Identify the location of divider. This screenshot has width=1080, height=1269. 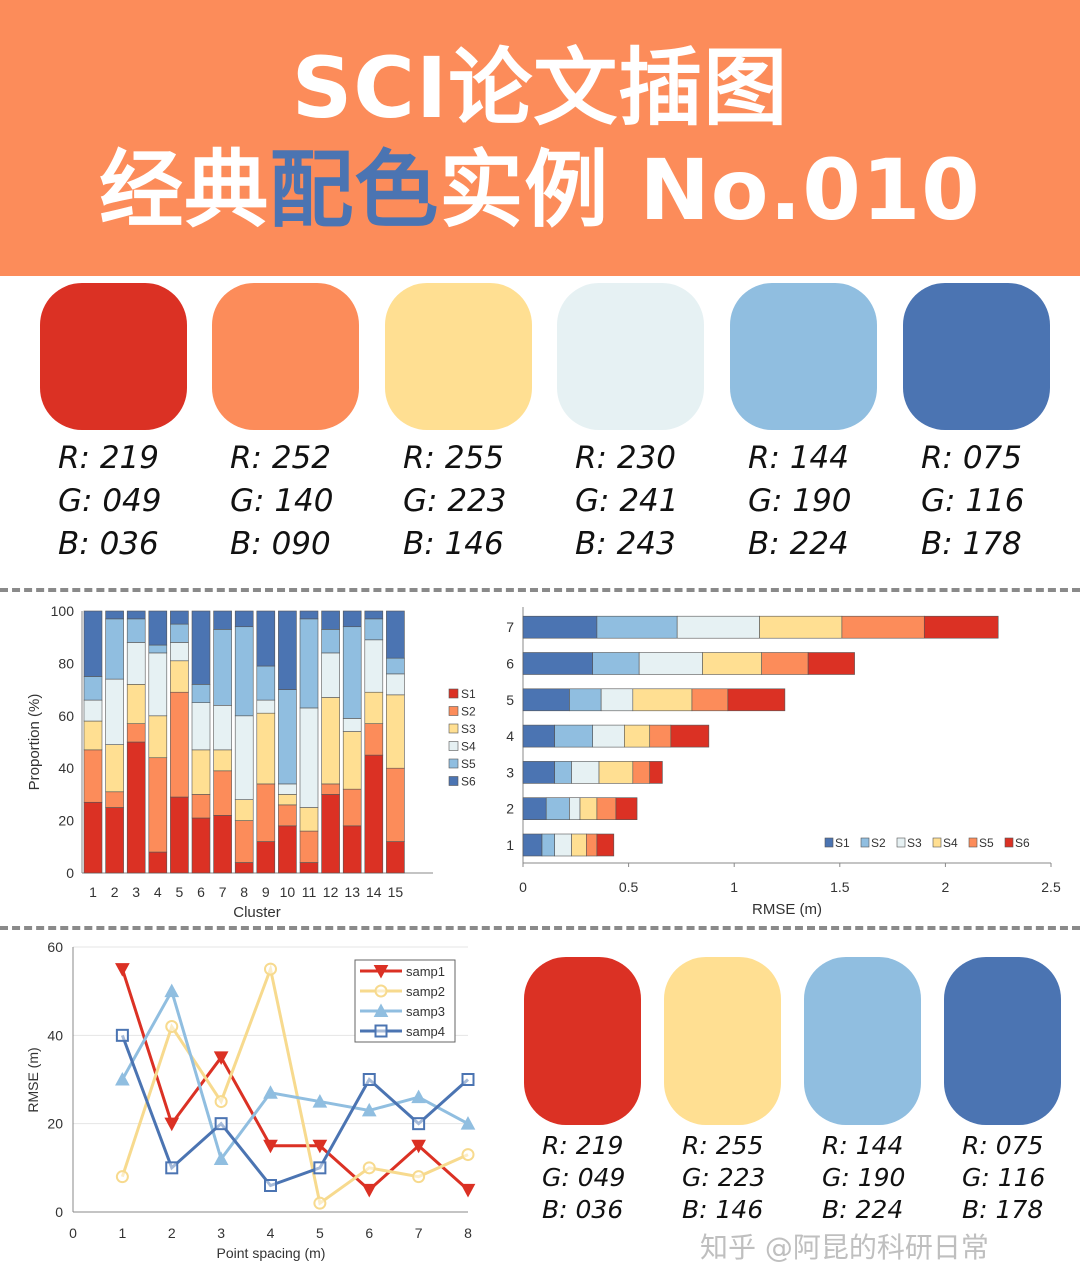
(540, 928).